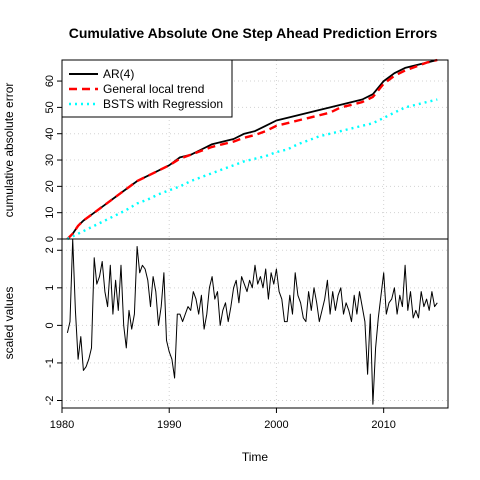  Describe the element at coordinates (50, 81) in the screenshot. I see `top-y-tick-label: 60` at that location.